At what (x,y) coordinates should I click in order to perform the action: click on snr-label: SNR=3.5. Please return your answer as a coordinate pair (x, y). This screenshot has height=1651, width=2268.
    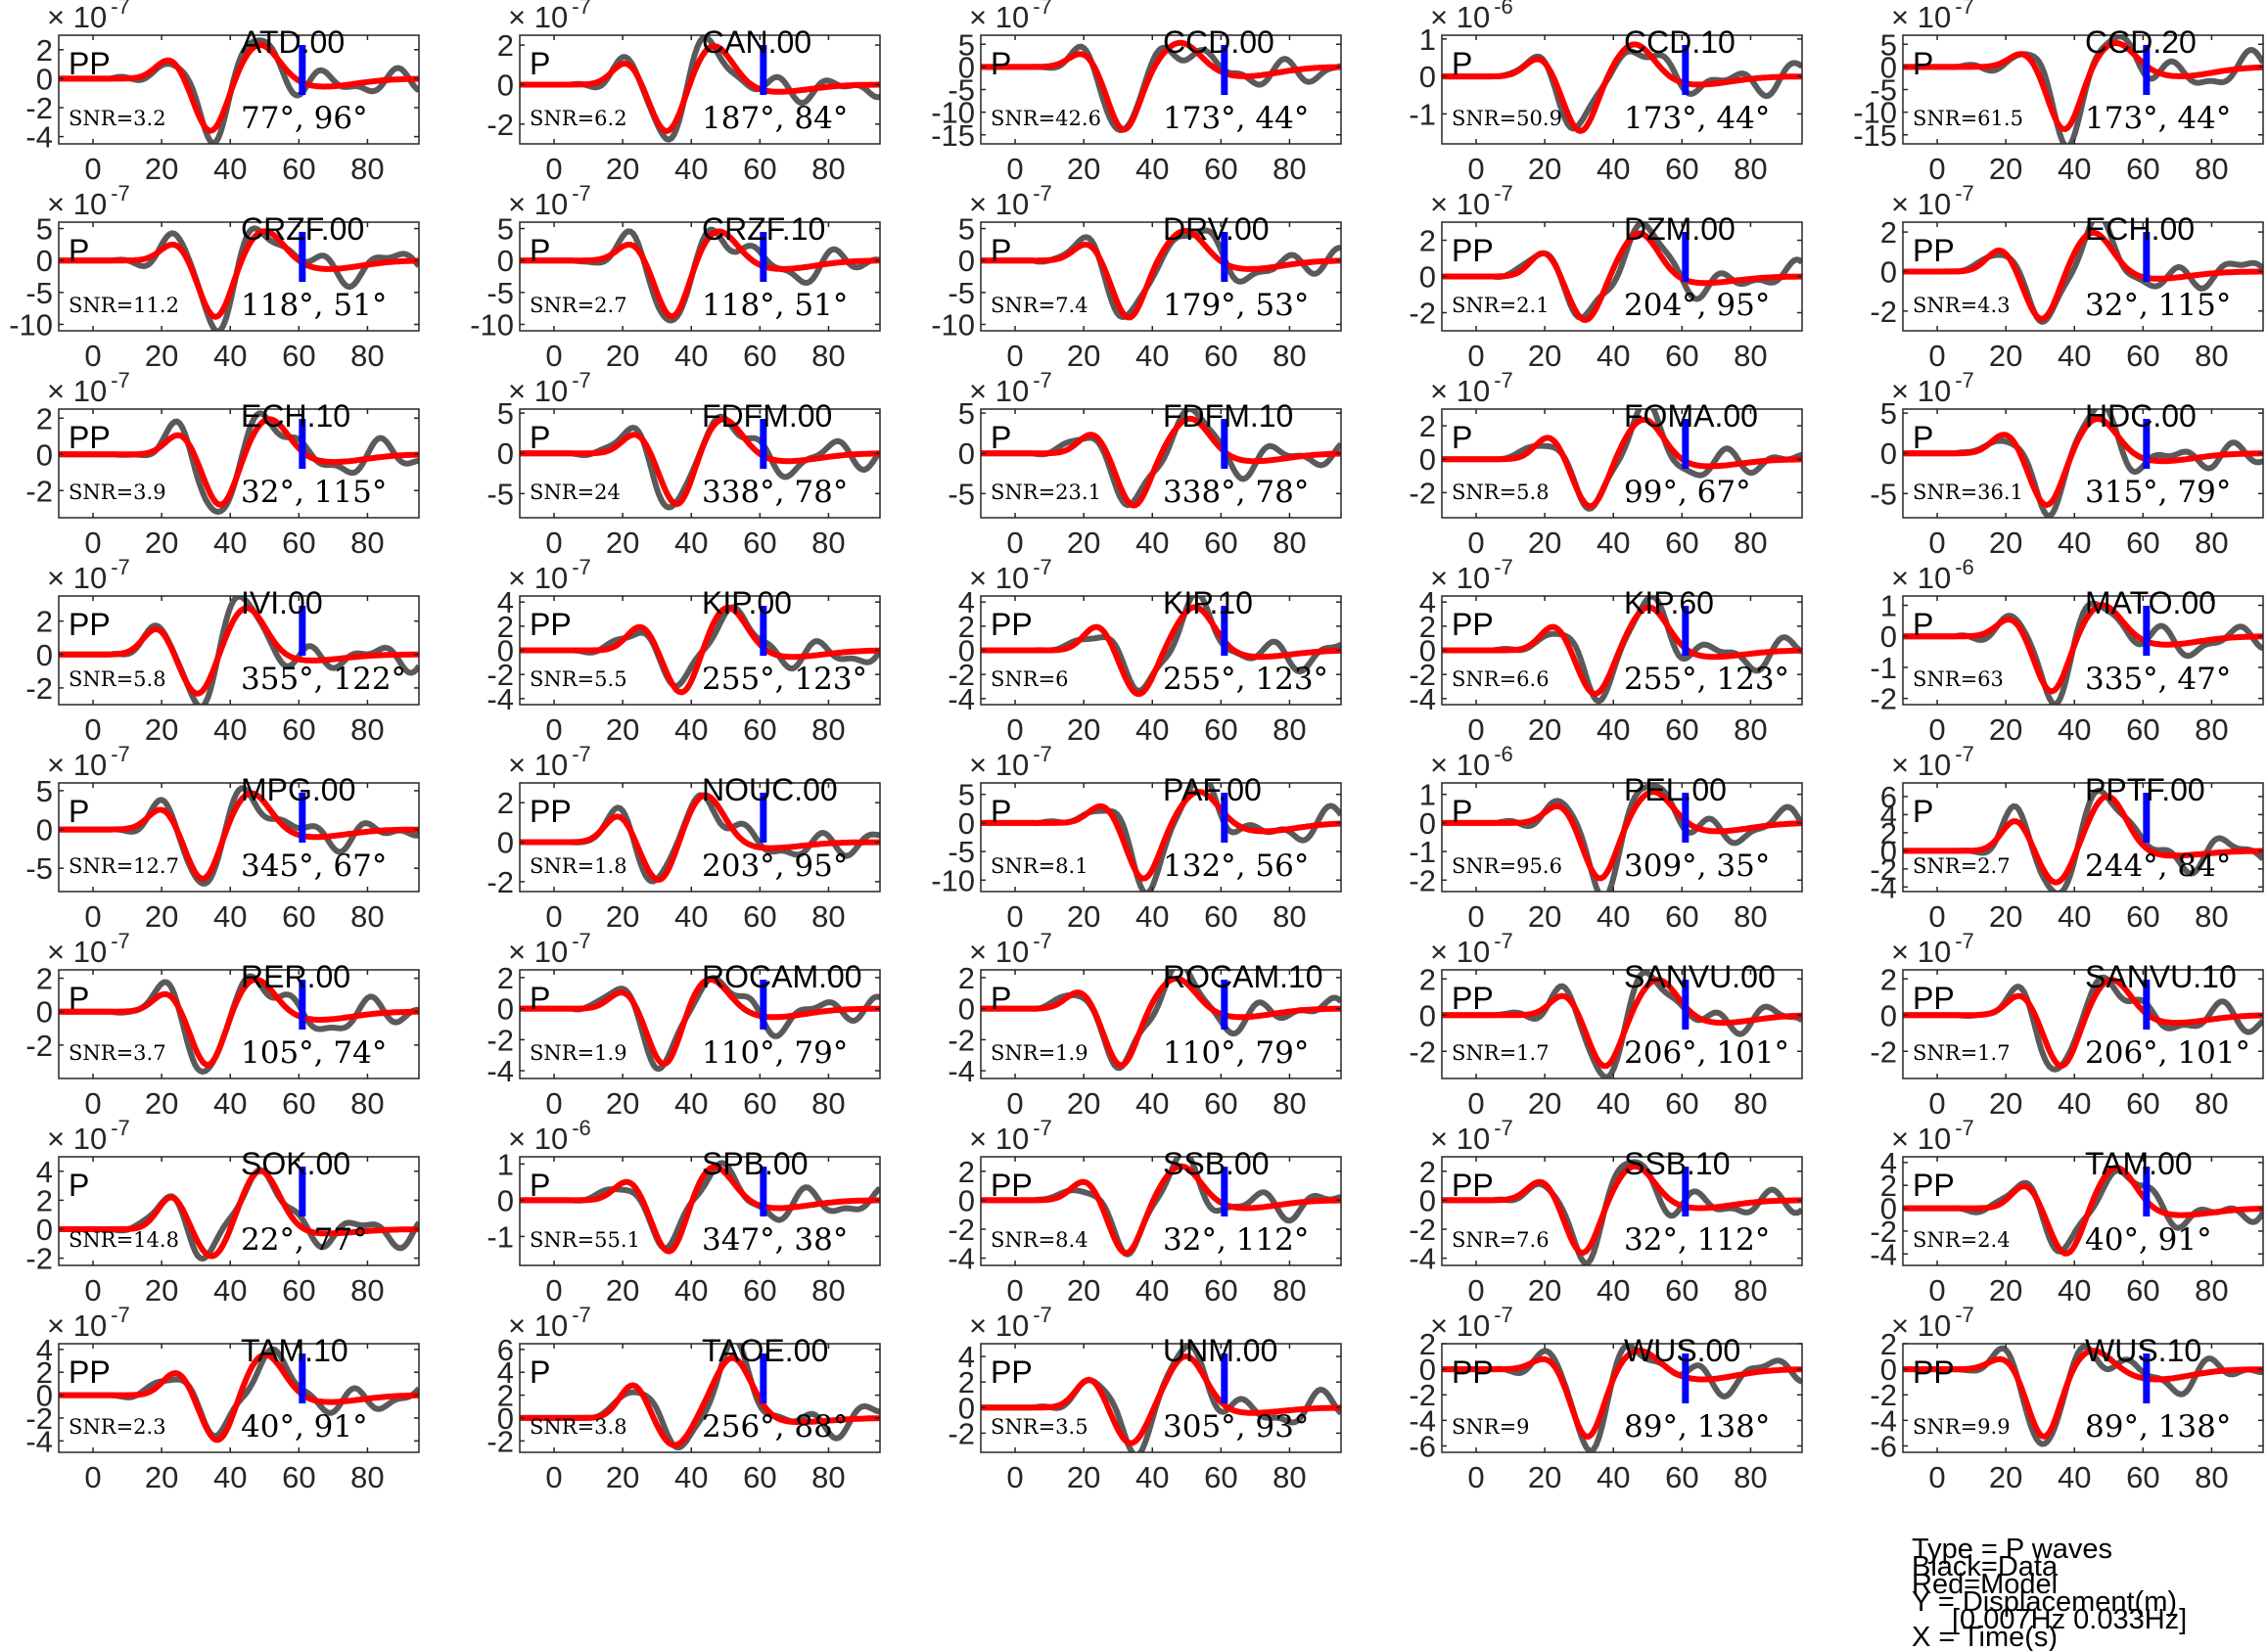
    Looking at the image, I should click on (1039, 1427).